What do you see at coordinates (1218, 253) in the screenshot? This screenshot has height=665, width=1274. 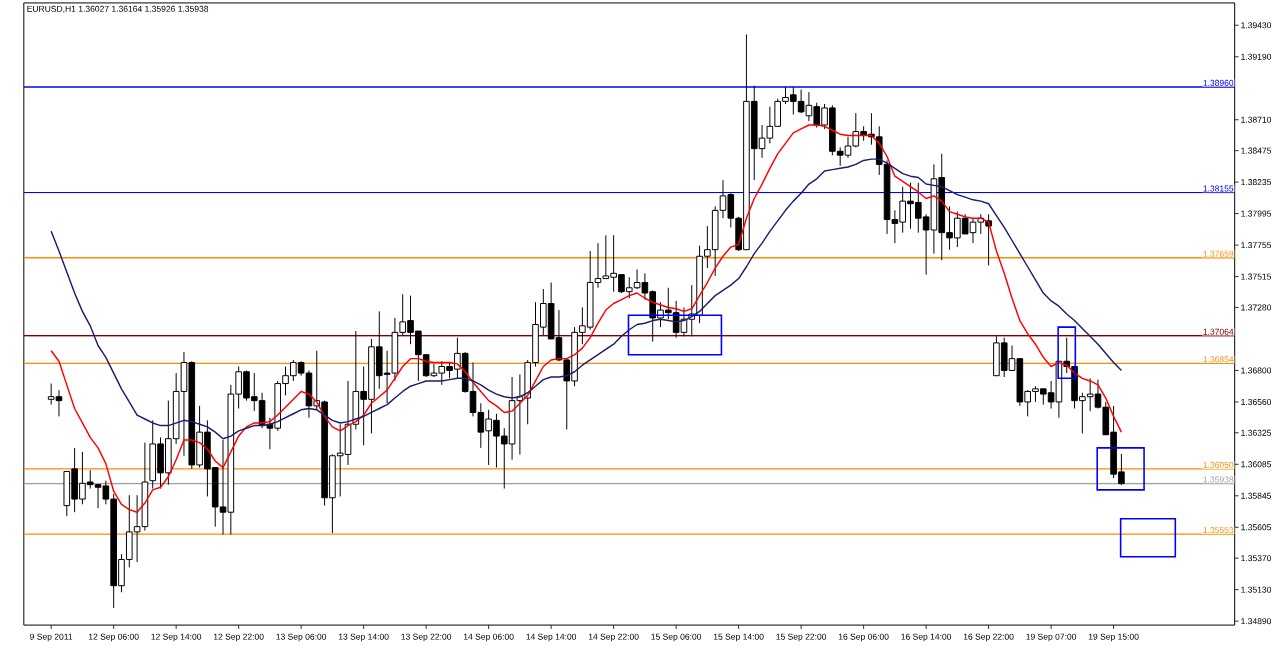 I see `ref-line-label: 1.37659` at bounding box center [1218, 253].